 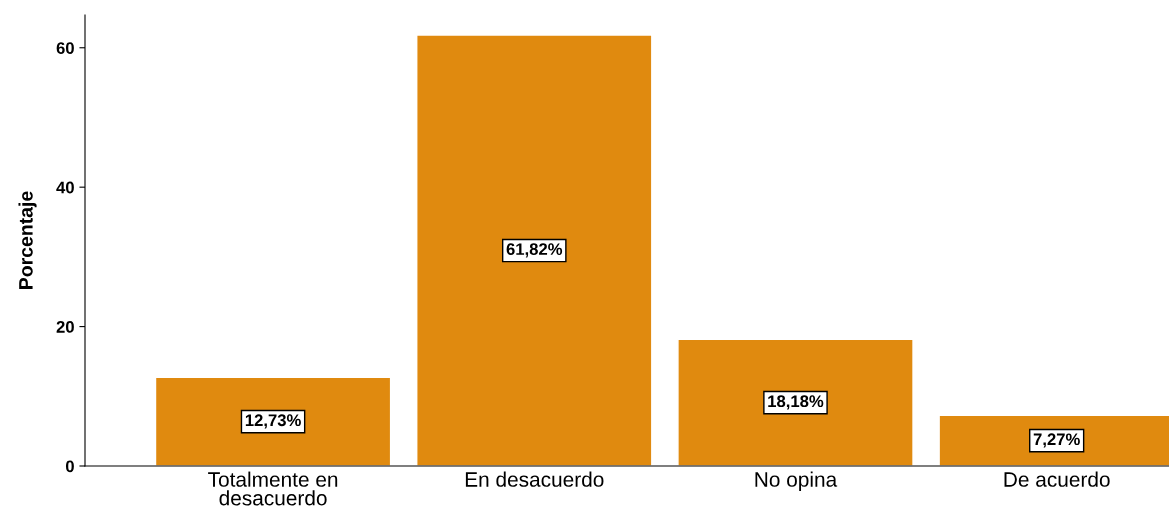 What do you see at coordinates (69, 466) in the screenshot?
I see `y-tick-label: 0` at bounding box center [69, 466].